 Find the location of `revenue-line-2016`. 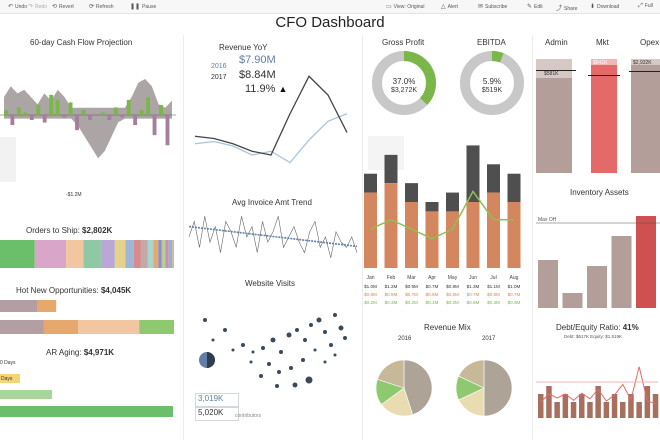

revenue-line-2016 is located at coordinates (271, 138).